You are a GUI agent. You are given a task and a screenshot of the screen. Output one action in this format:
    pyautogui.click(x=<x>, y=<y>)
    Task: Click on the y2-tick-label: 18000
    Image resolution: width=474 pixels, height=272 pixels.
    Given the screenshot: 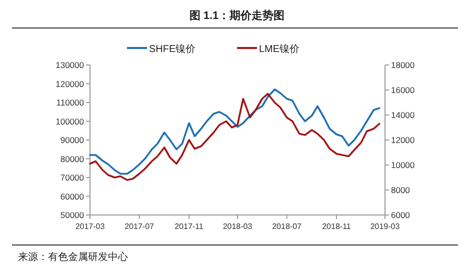 What is the action you would take?
    pyautogui.click(x=403, y=65)
    